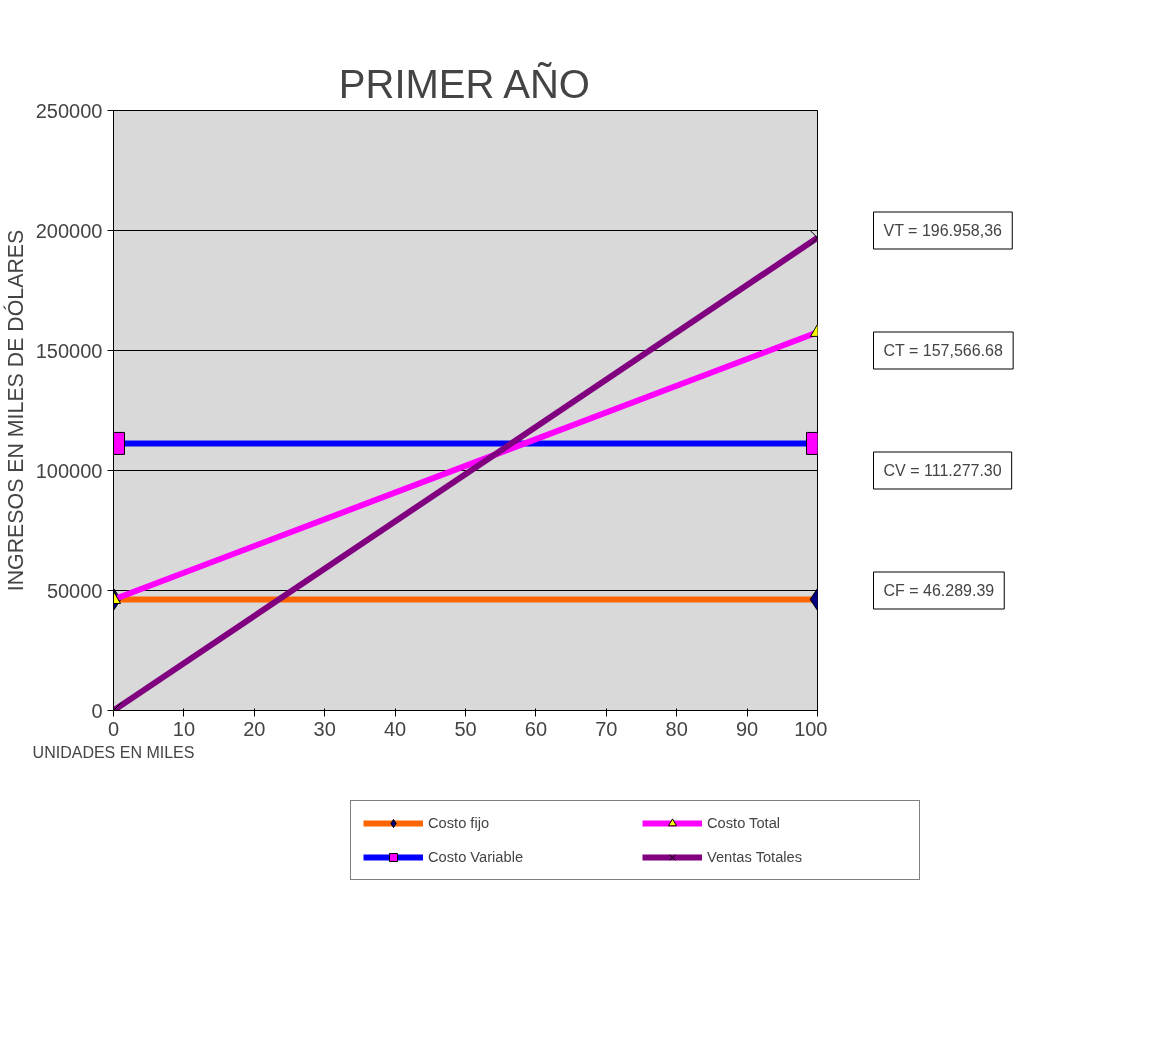 This screenshot has height=1056, width=1176. What do you see at coordinates (15, 410) in the screenshot?
I see `y-axis-title: INGRESOS EN MILES DE DÓLARES` at bounding box center [15, 410].